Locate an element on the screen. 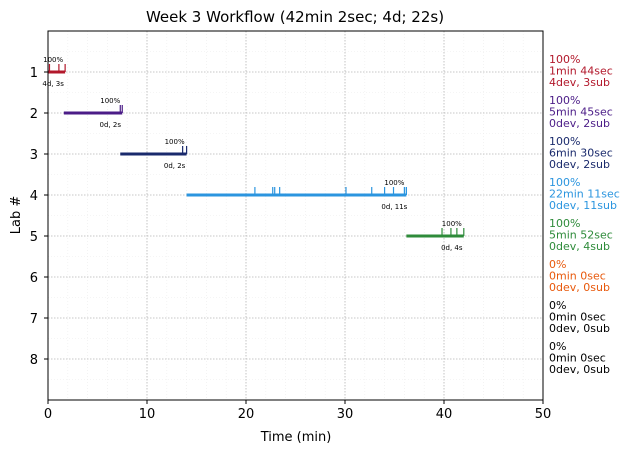 This screenshot has width=630, height=453. lab-1-percent-label: 100% is located at coordinates (53, 60).